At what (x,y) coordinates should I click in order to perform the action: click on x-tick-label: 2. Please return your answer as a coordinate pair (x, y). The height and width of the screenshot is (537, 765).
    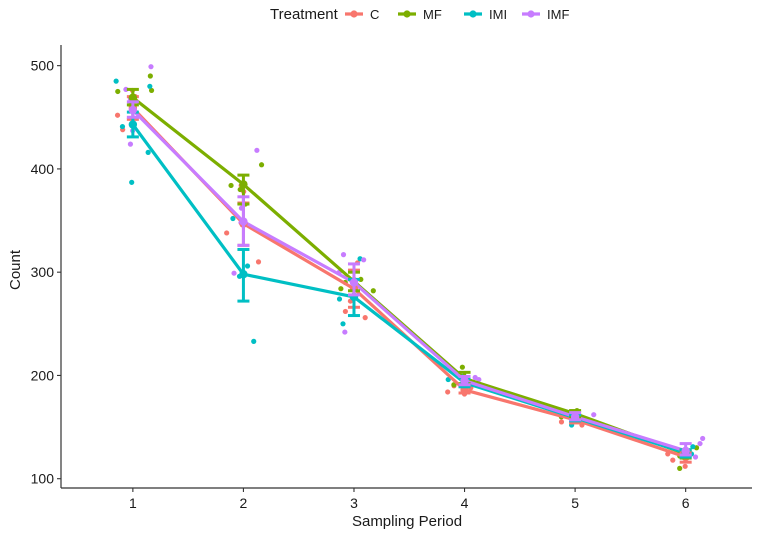
    Looking at the image, I should click on (244, 503).